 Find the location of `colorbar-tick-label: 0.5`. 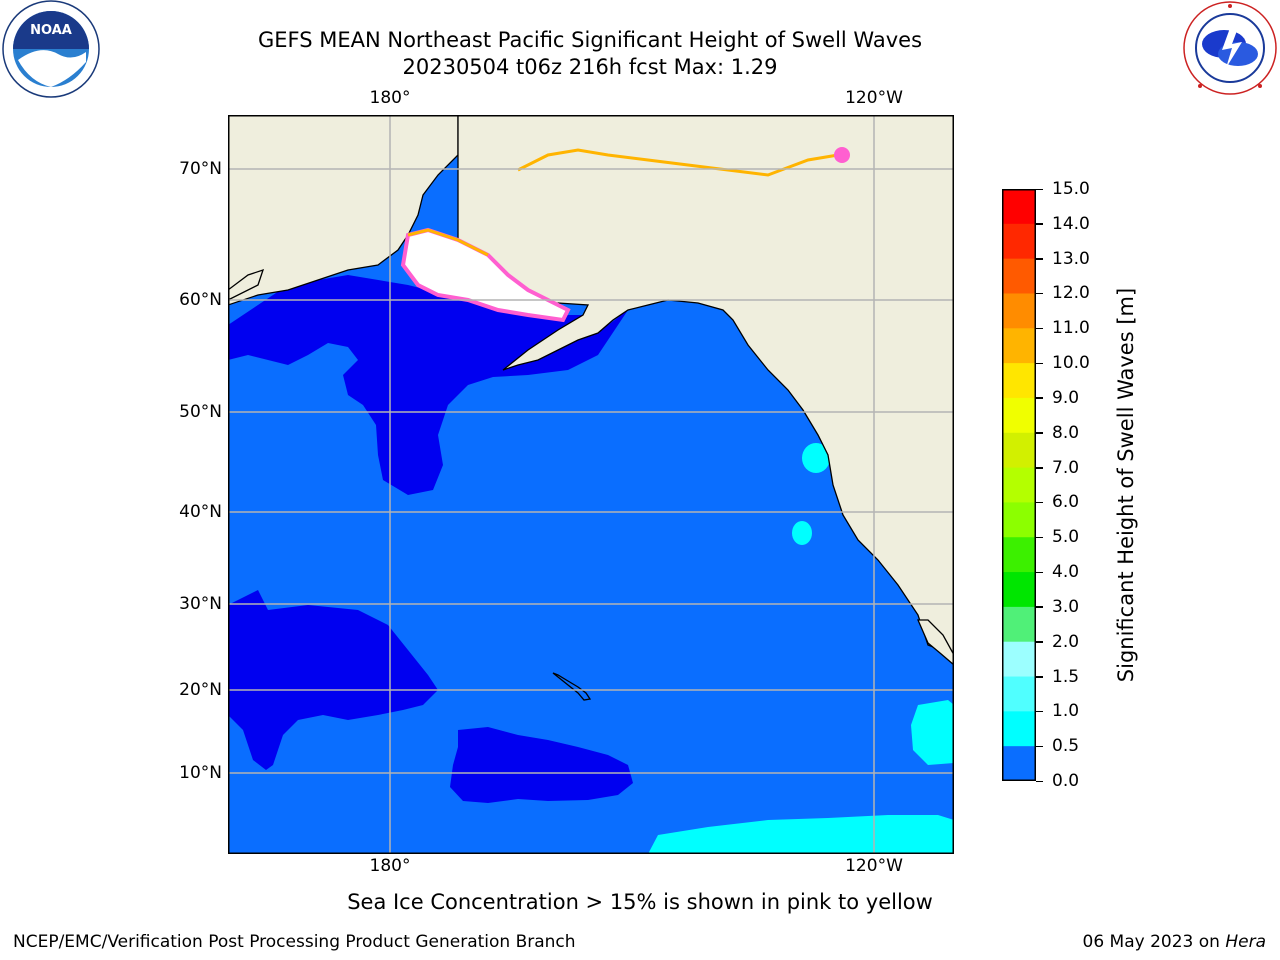

colorbar-tick-label: 0.5 is located at coordinates (1066, 746).